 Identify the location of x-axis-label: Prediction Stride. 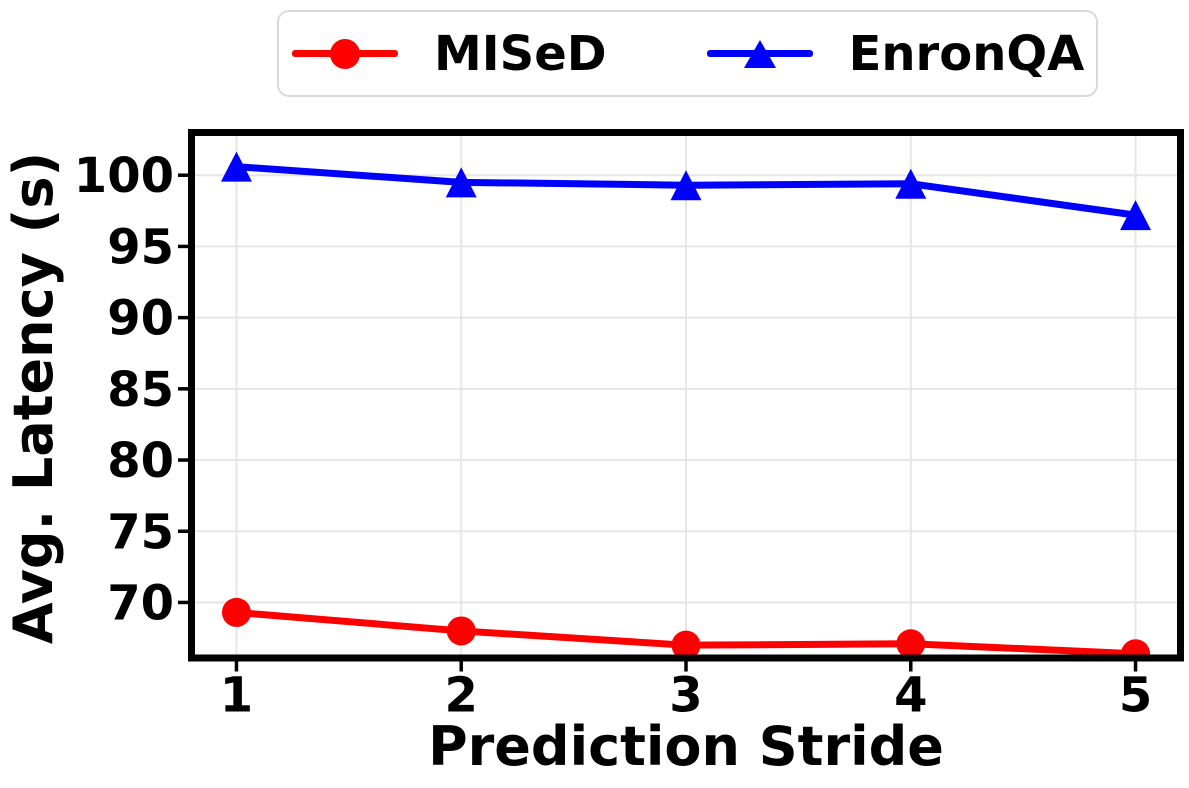
(686, 746).